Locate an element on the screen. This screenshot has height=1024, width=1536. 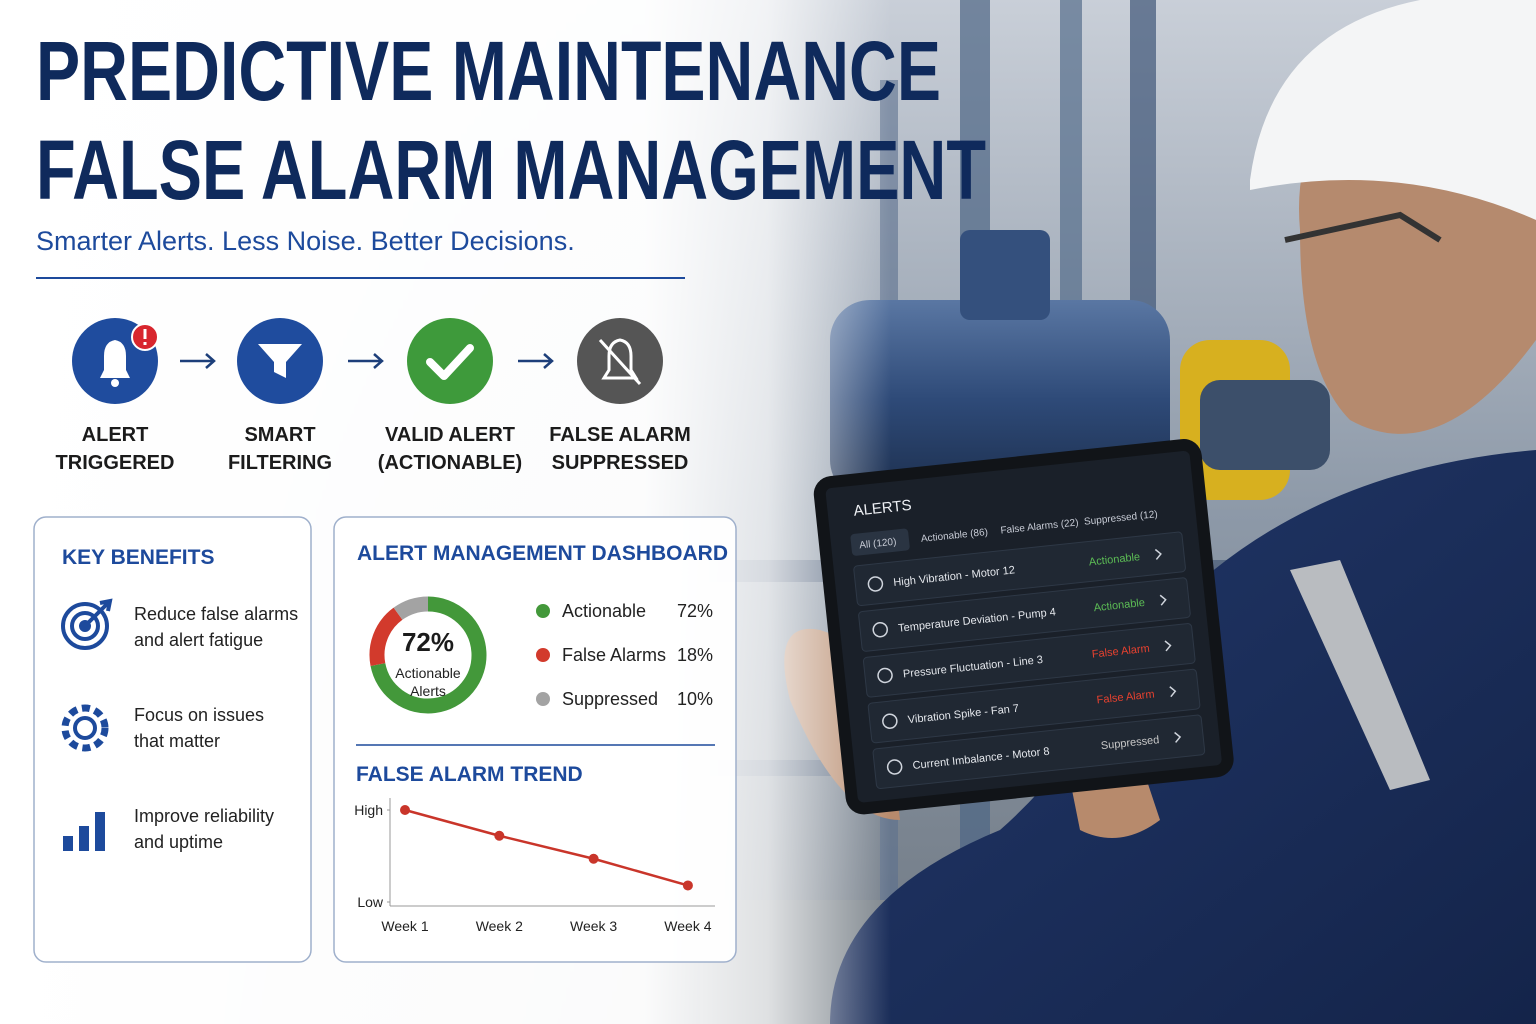
x-tick-label: Week 4 is located at coordinates (687, 926).